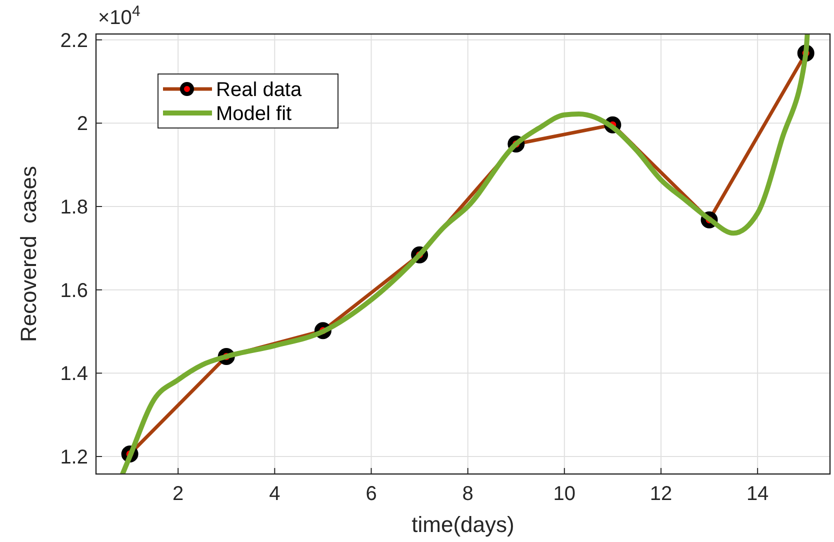  What do you see at coordinates (259, 90) in the screenshot?
I see `legend-label: Real data` at bounding box center [259, 90].